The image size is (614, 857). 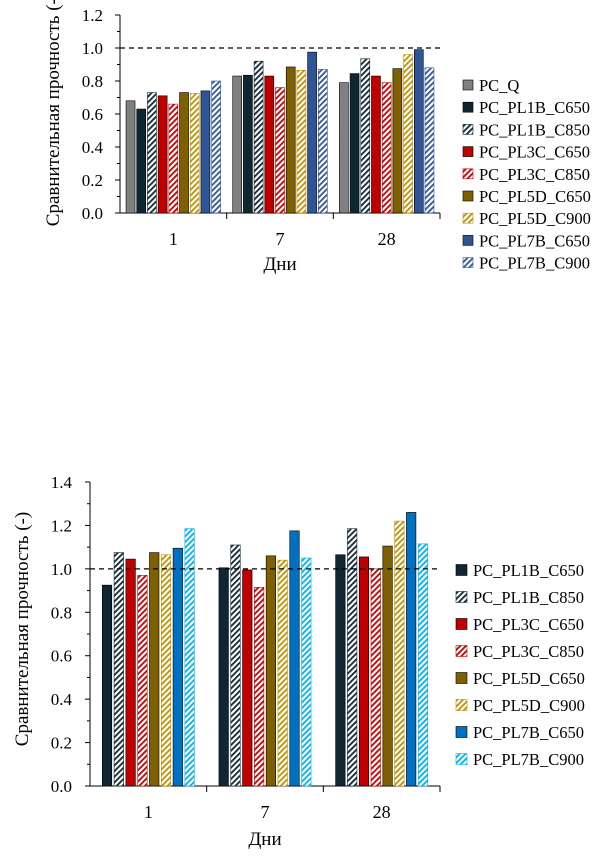 I want to click on legend-swatch-pc-pl1b-c850, so click(x=461, y=597).